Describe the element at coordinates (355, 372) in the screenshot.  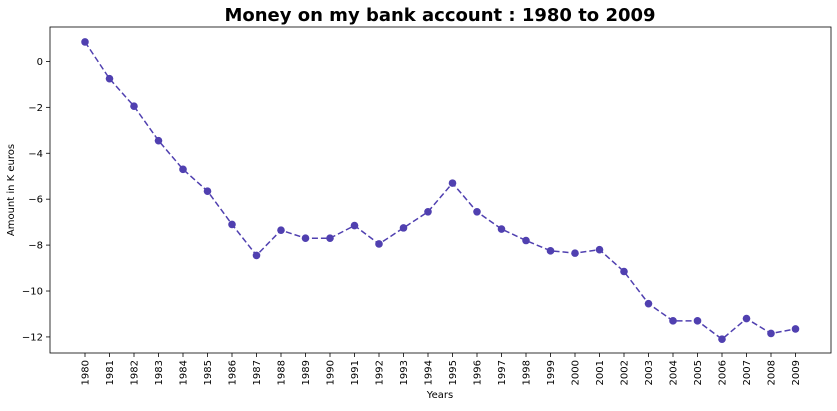
I see `x-tick-label: 1991` at that location.